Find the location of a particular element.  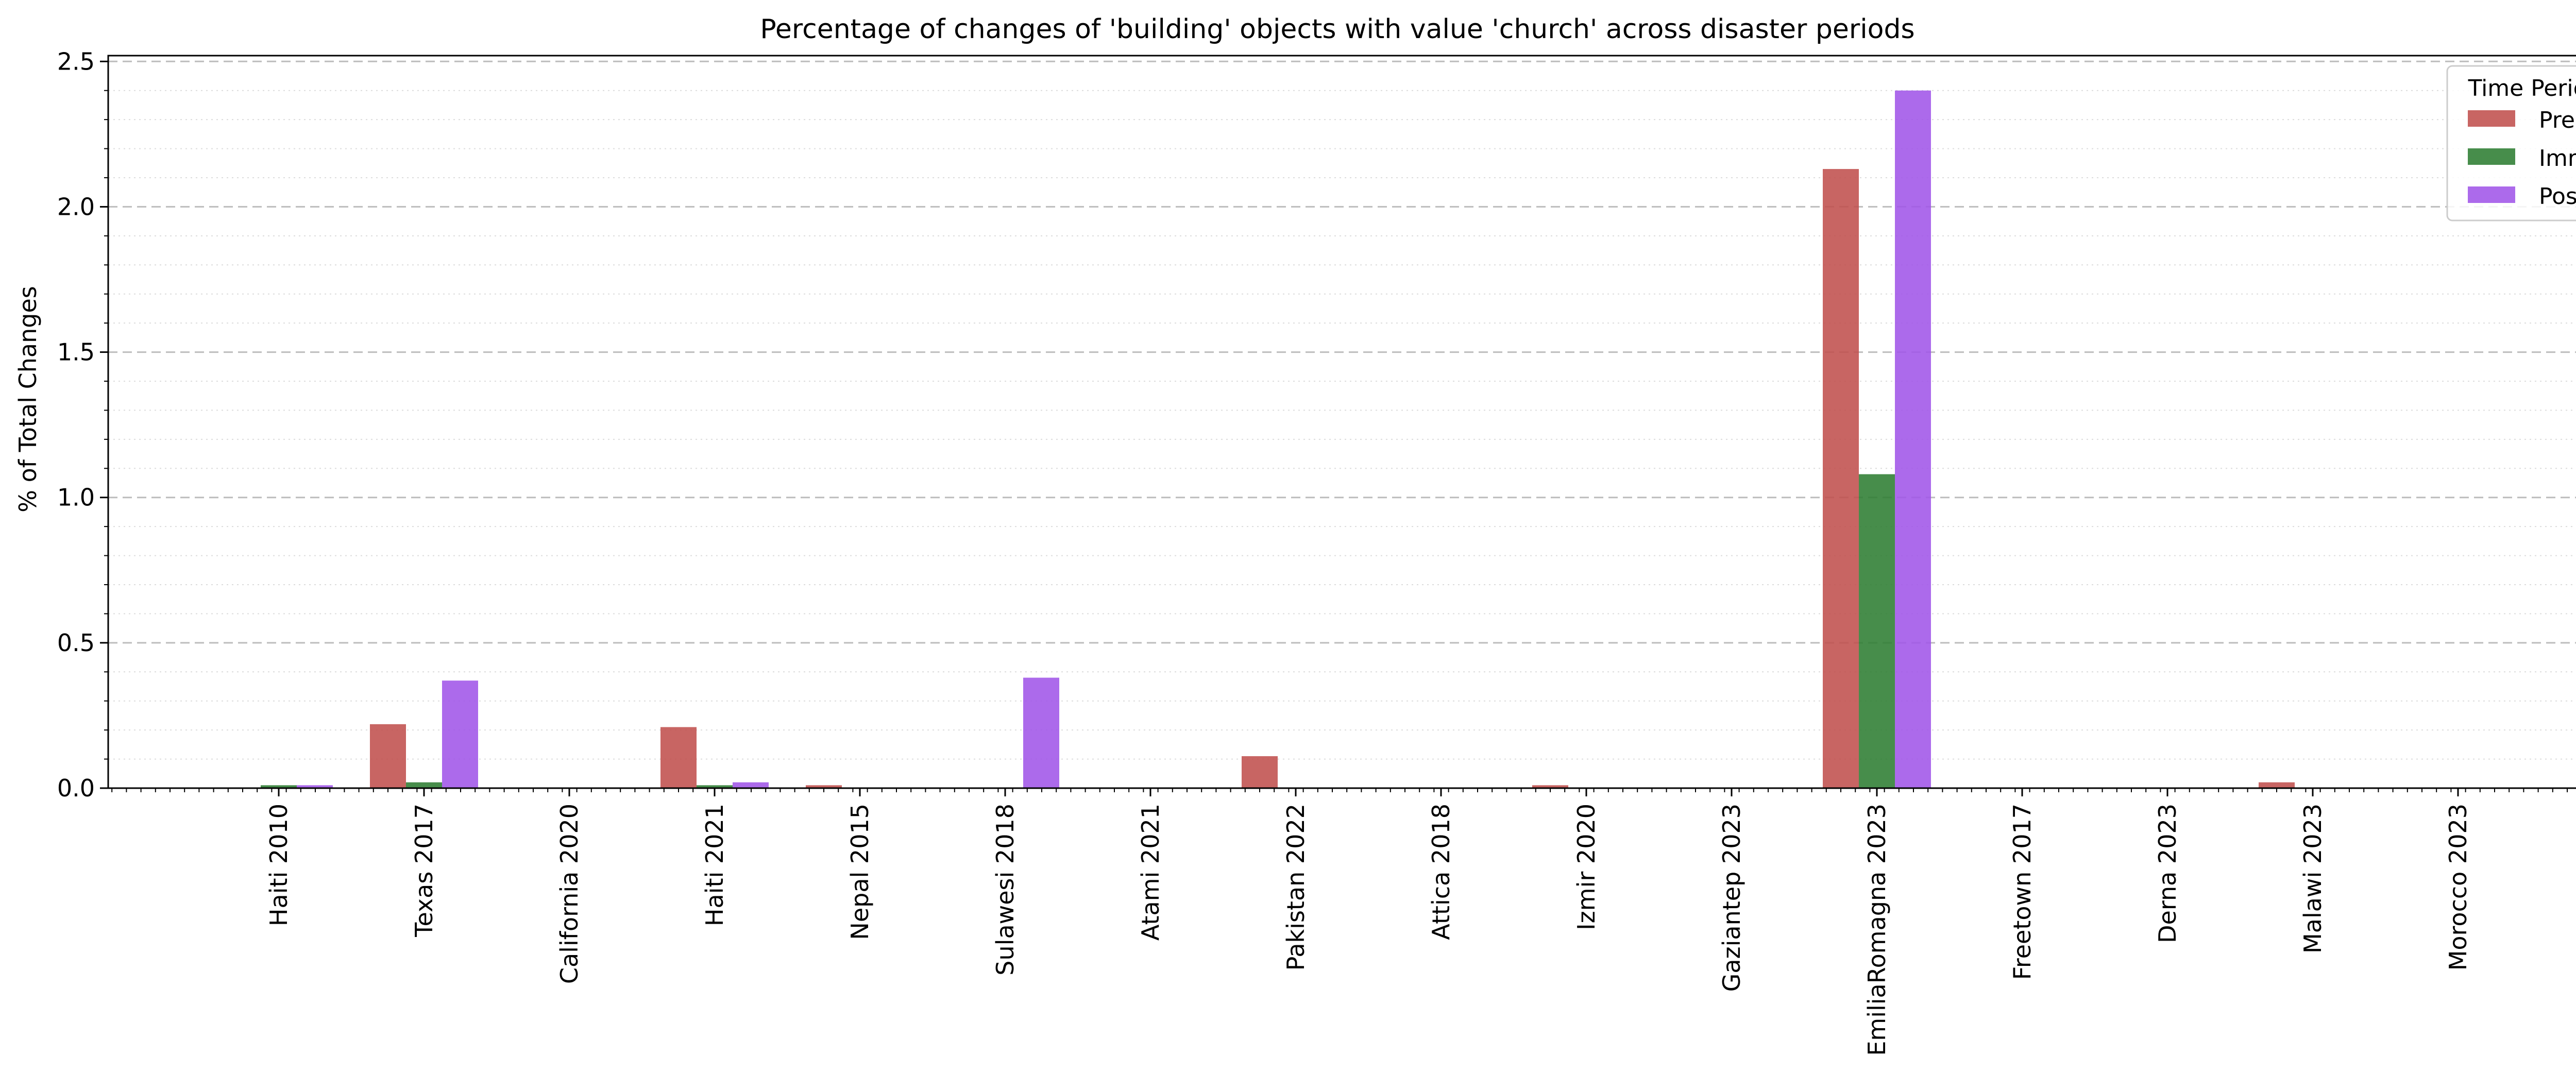

y-tick-label: 2.5 is located at coordinates (76, 61).